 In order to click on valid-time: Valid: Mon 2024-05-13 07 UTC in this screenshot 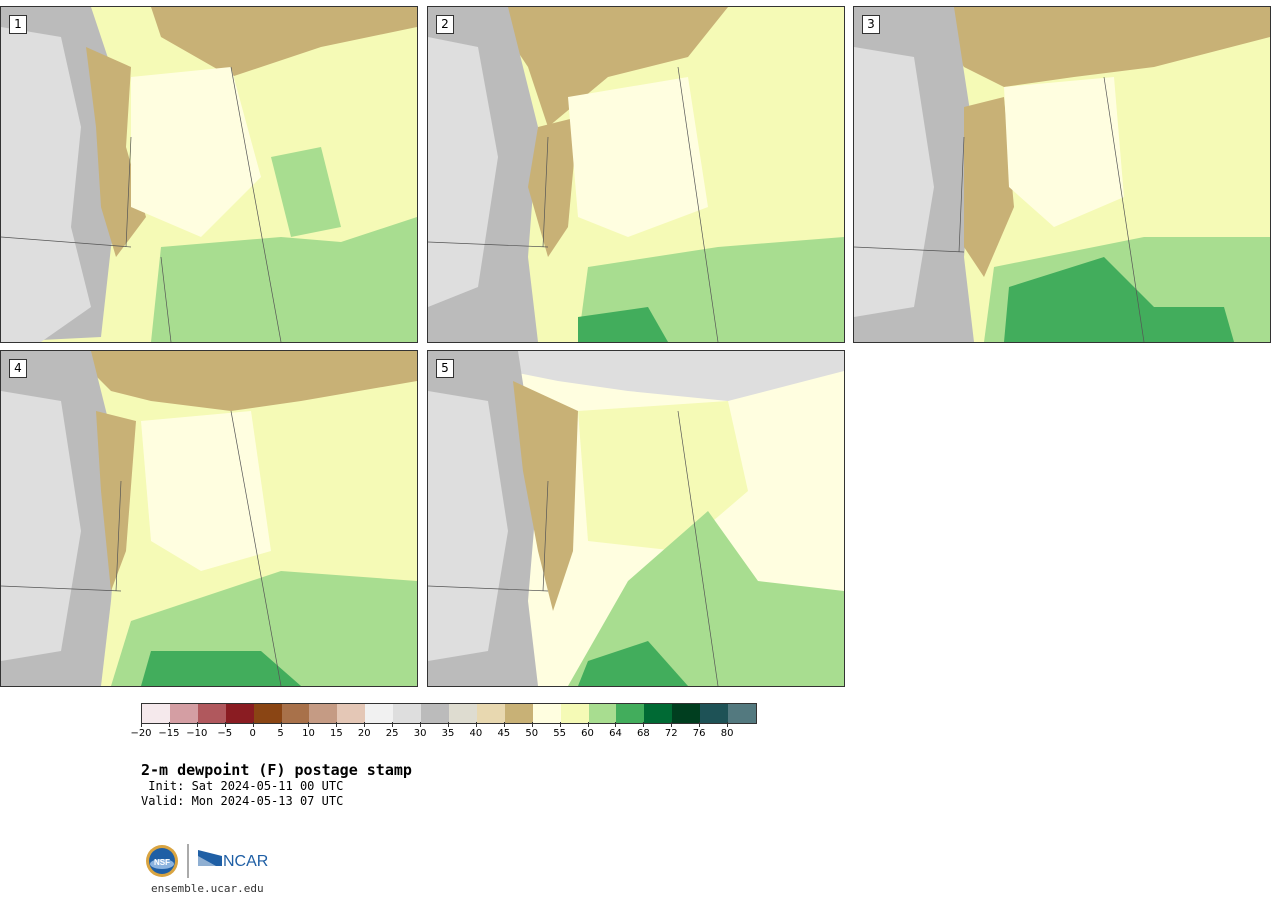, I will do `click(242, 801)`.